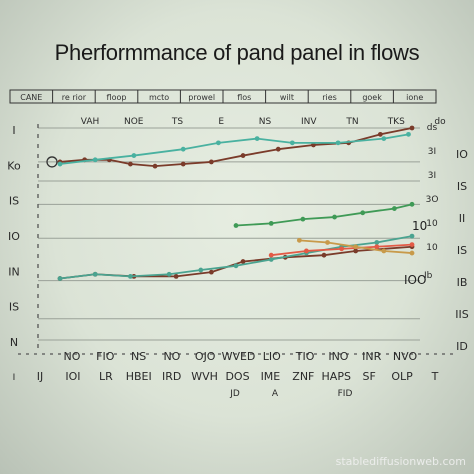  I want to click on right-side-value: 3O, so click(432, 200).